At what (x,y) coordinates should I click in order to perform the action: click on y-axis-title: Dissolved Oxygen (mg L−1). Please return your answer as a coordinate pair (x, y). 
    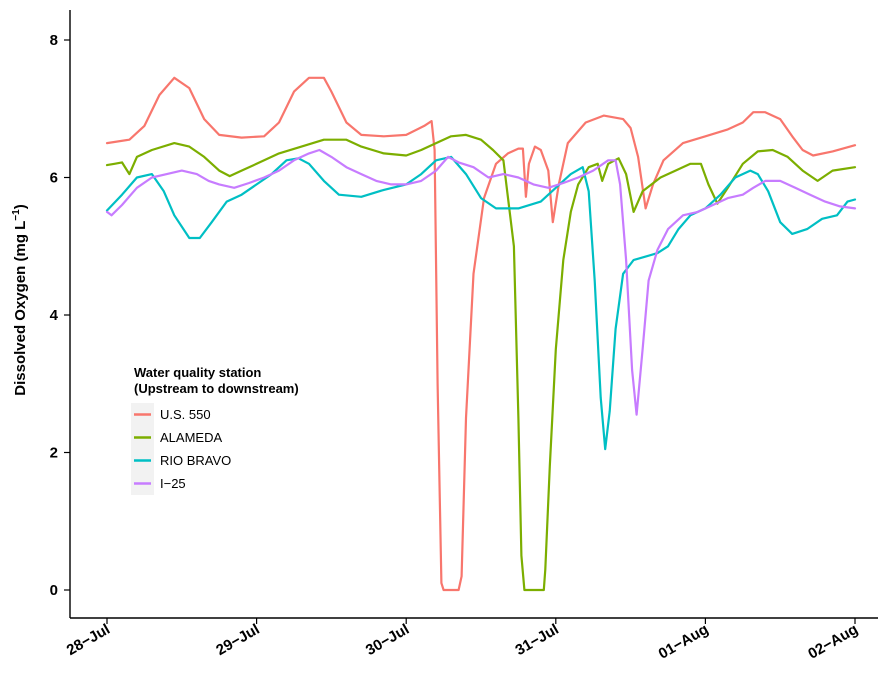
    Looking at the image, I should click on (20, 299).